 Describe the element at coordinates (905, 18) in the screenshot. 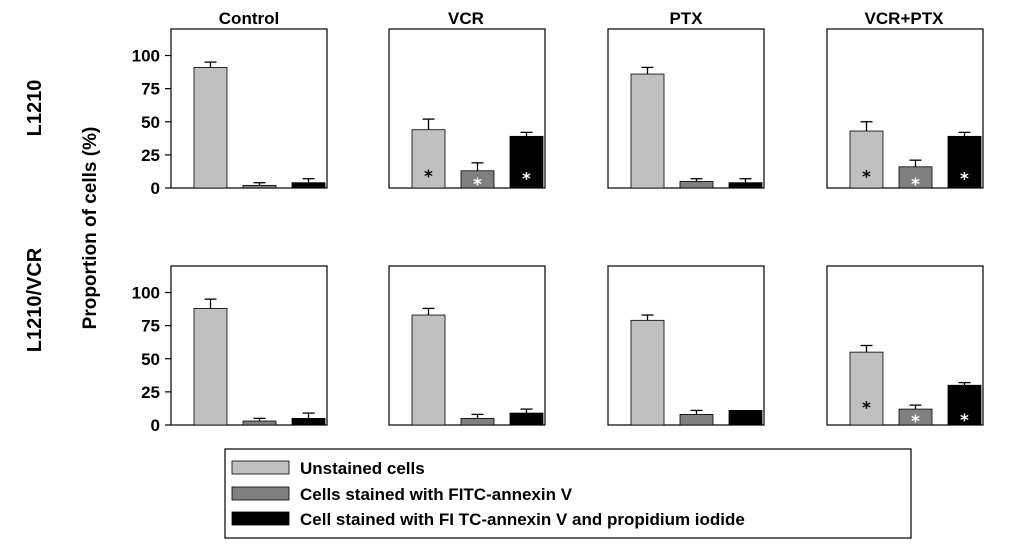

I see `column-title-vcr-ptx: VCR+PTX` at that location.